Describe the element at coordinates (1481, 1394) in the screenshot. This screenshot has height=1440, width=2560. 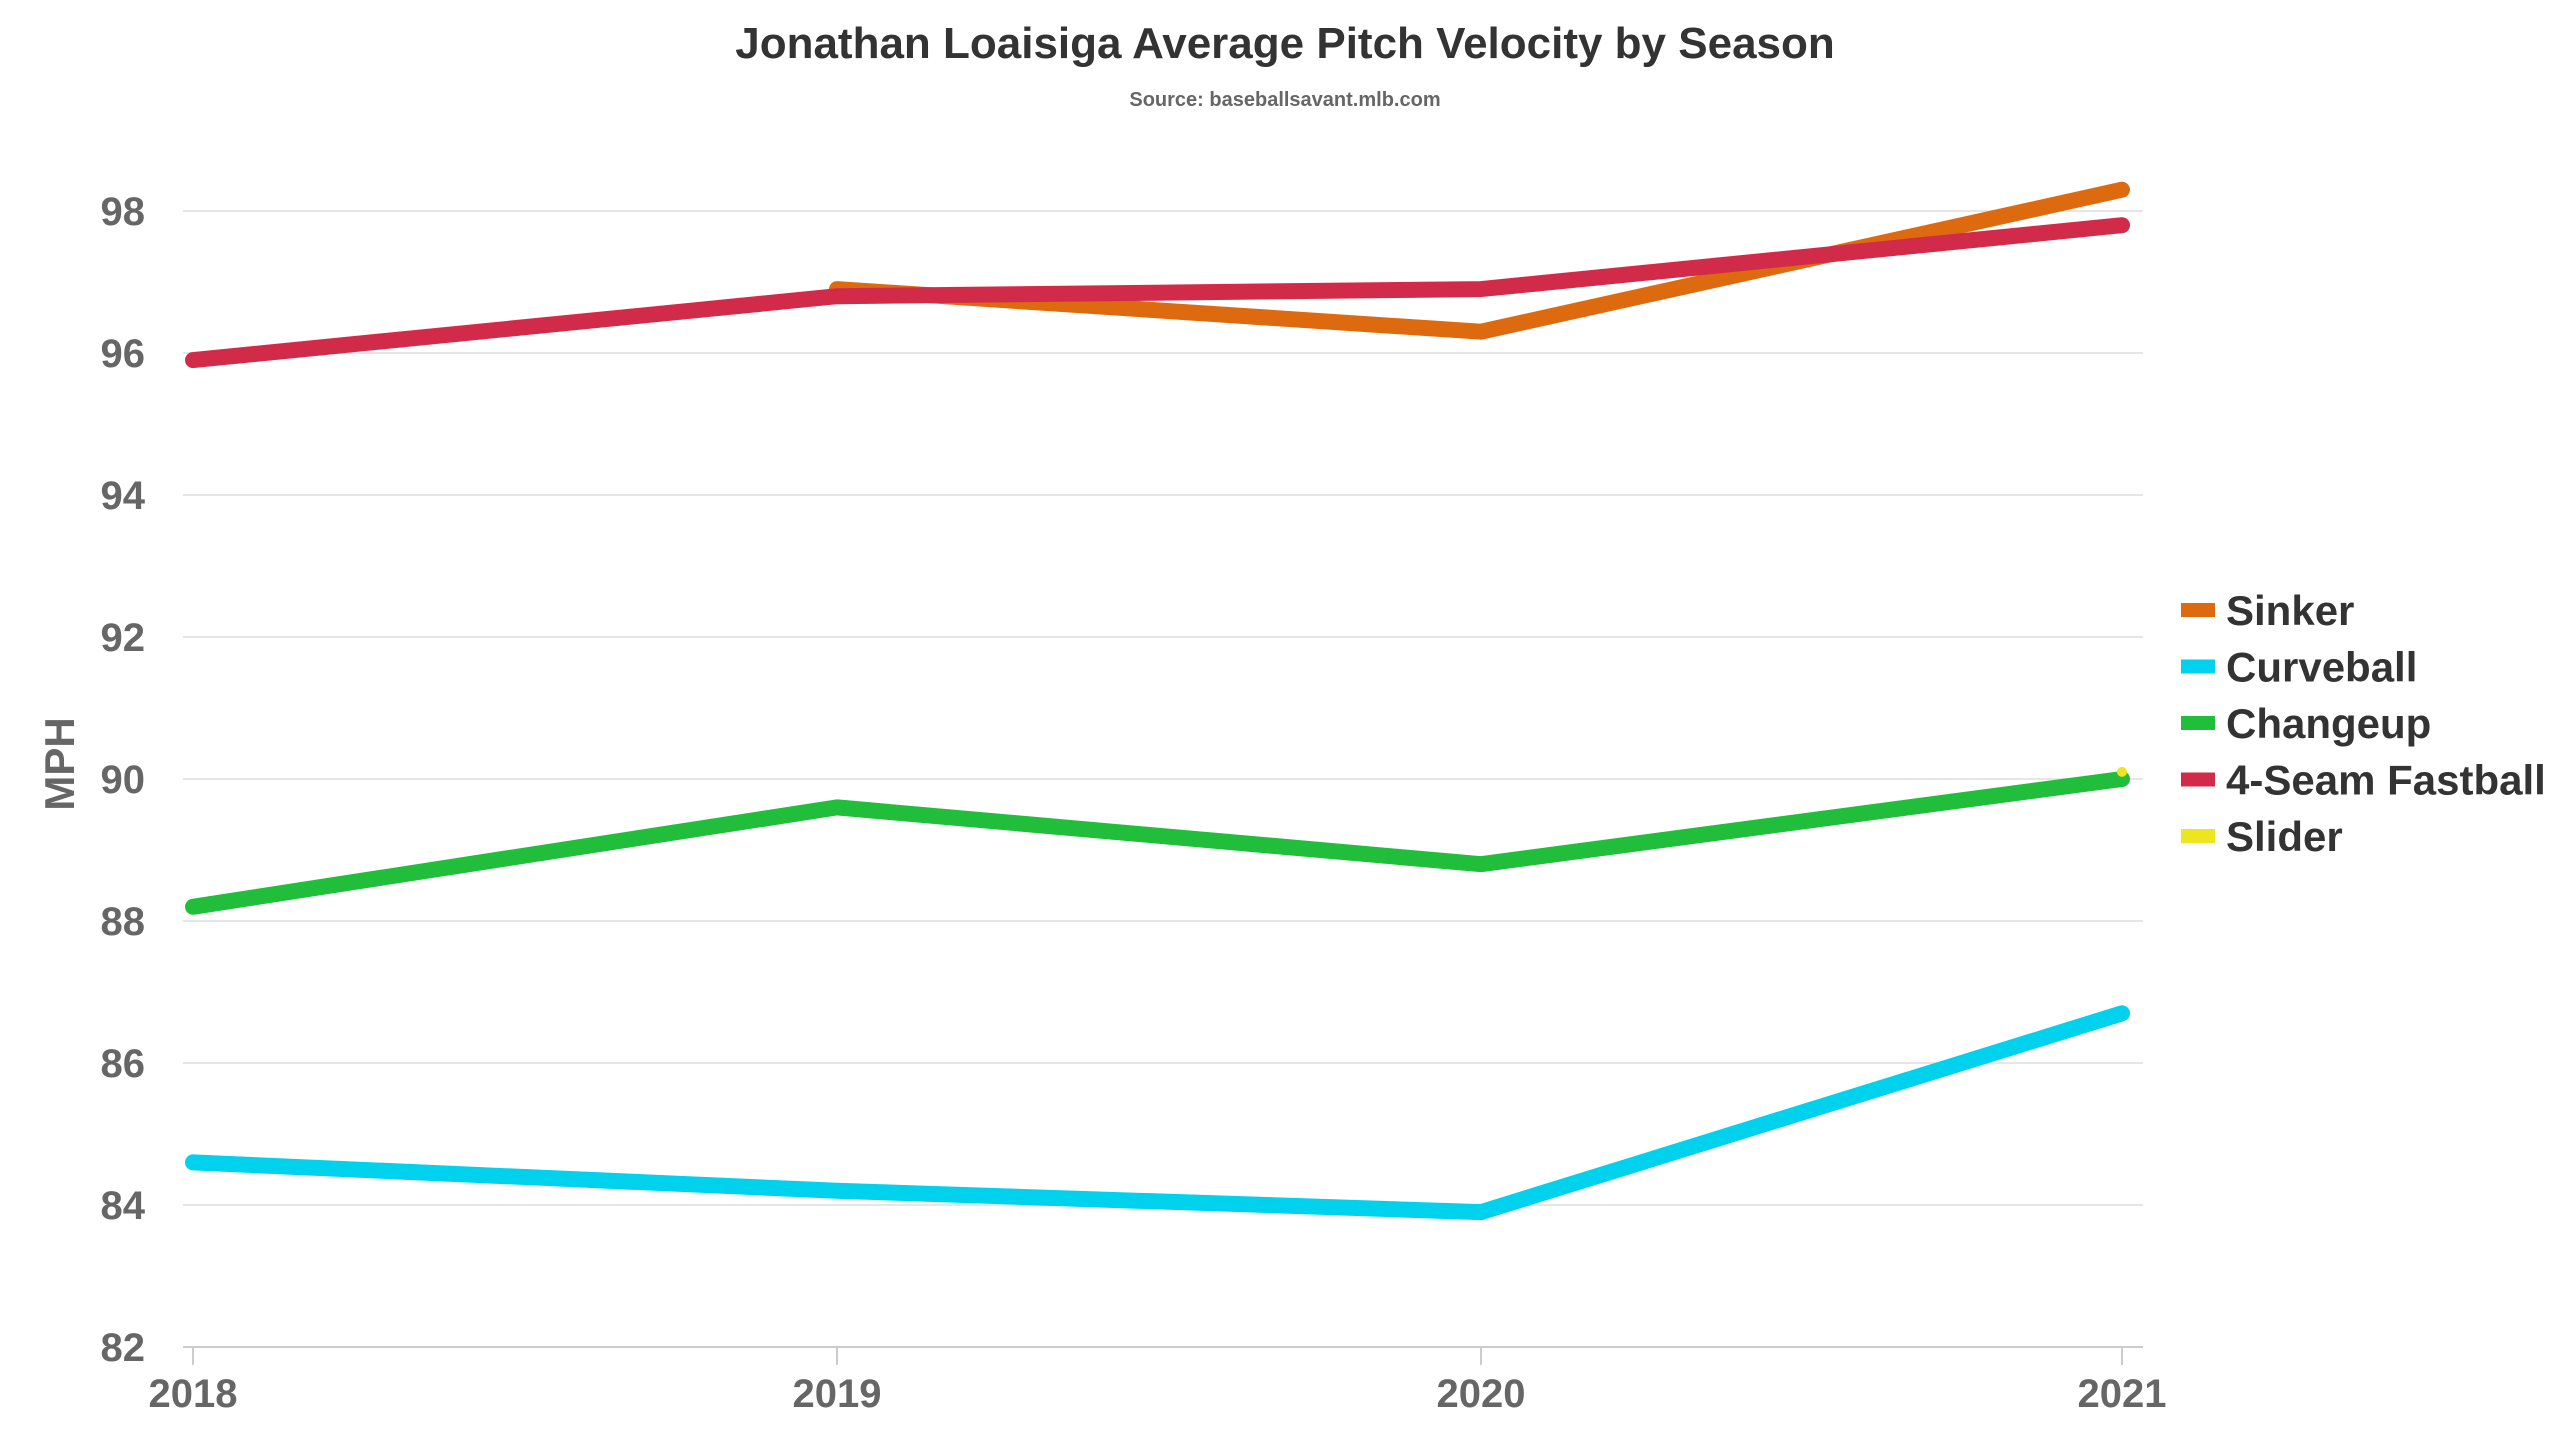
I see `x-tick-label: 2020` at that location.